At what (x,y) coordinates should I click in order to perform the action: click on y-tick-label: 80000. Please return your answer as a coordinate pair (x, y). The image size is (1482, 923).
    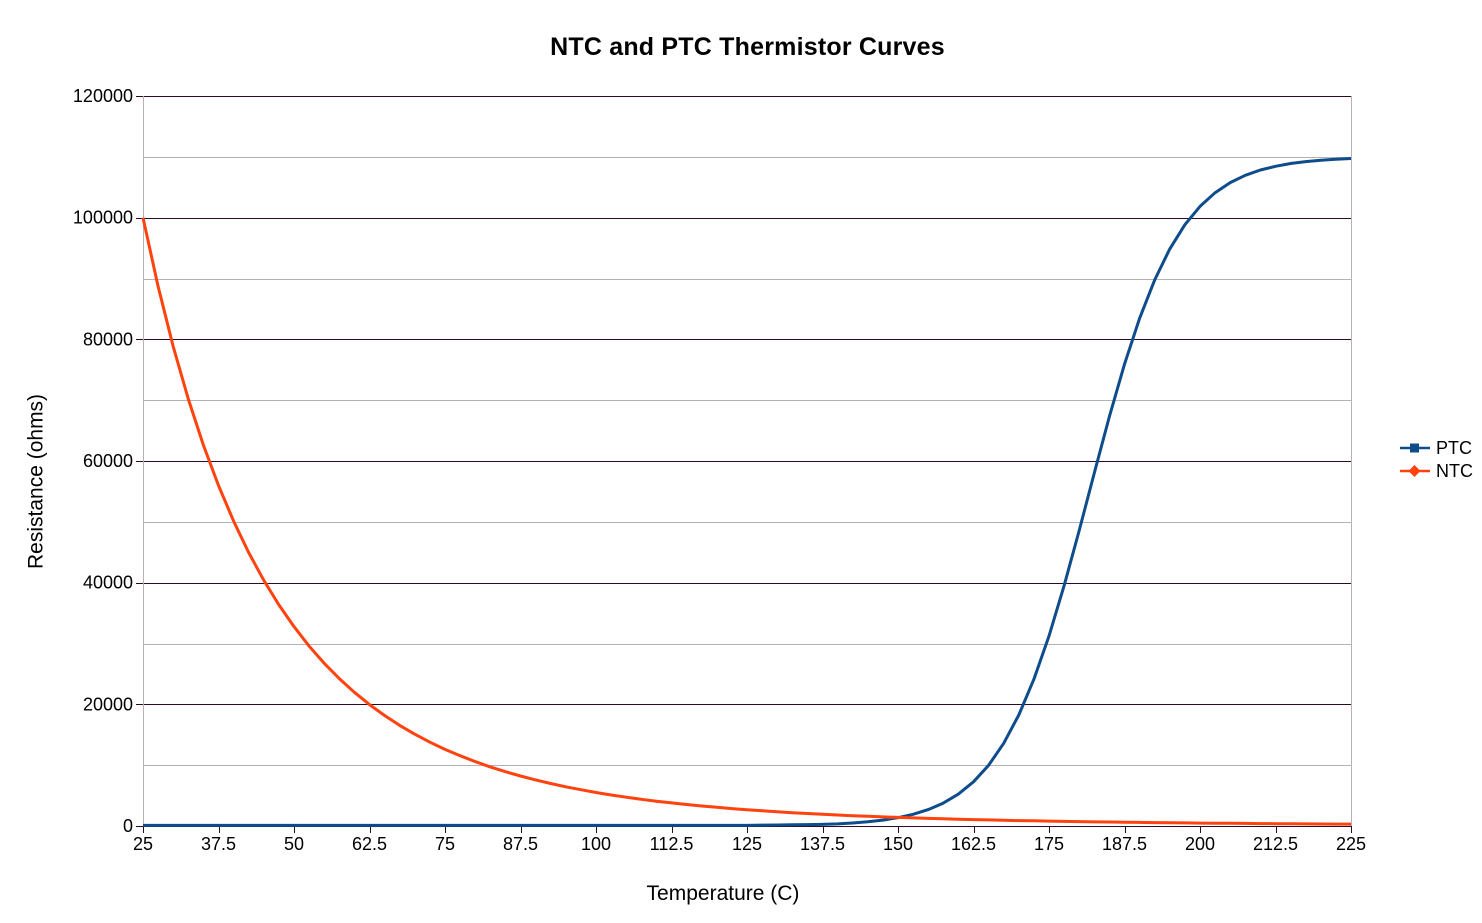
    Looking at the image, I should click on (108, 339).